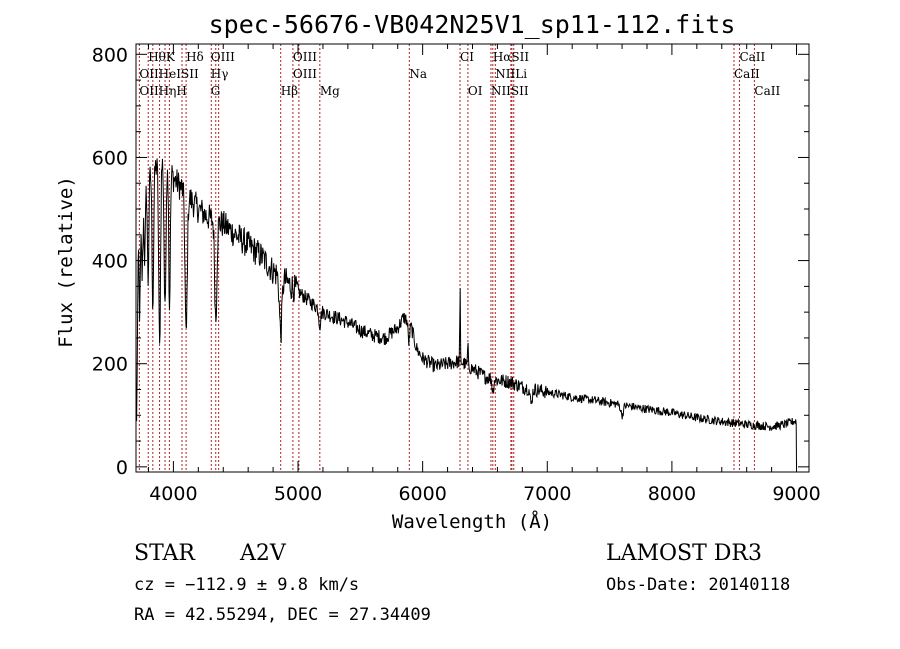  Describe the element at coordinates (165, 553) in the screenshot. I see `object-class: STAR` at that location.